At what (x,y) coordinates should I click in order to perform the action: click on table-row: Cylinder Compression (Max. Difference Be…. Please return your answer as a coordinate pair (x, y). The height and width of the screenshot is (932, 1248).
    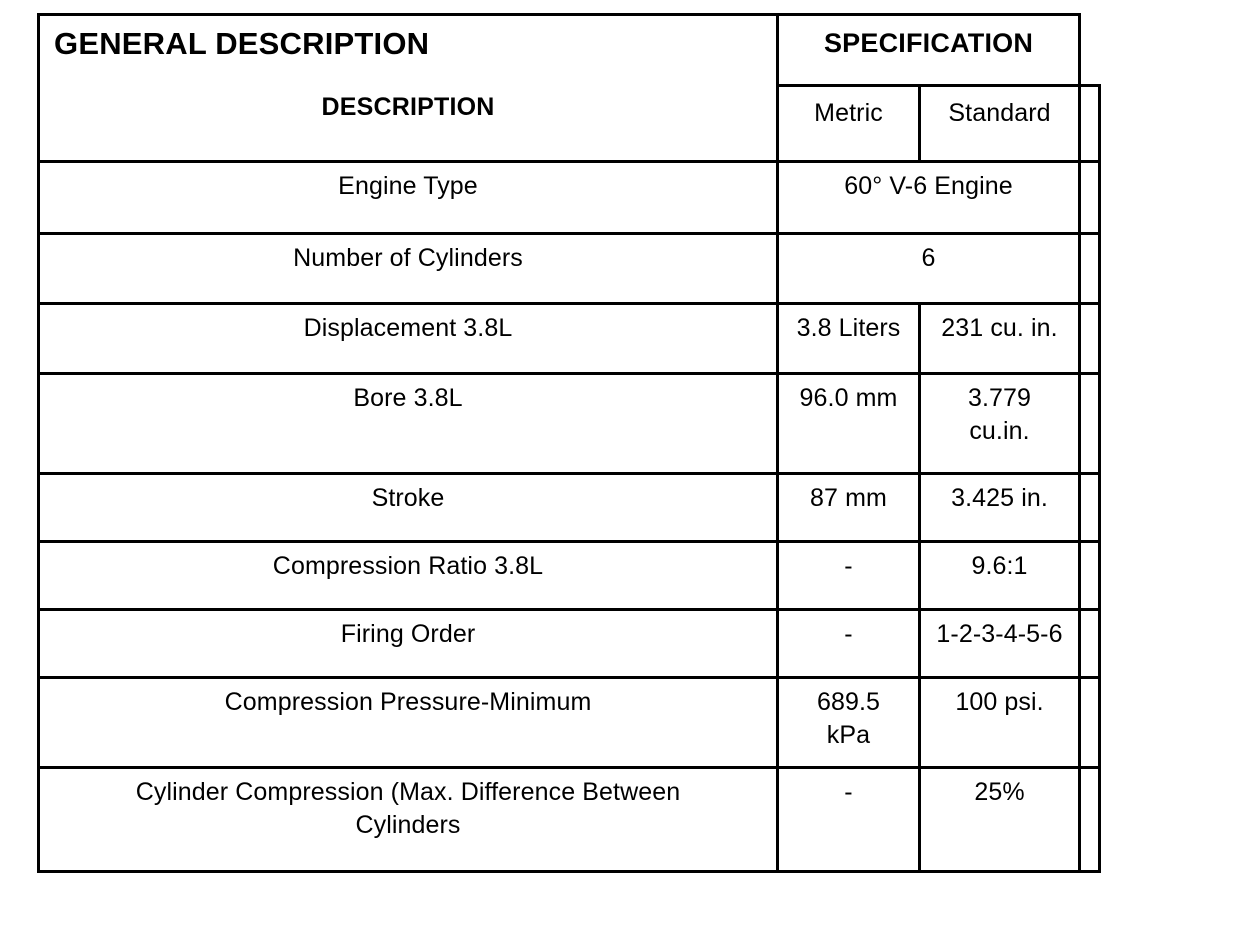
    Looking at the image, I should click on (569, 819).